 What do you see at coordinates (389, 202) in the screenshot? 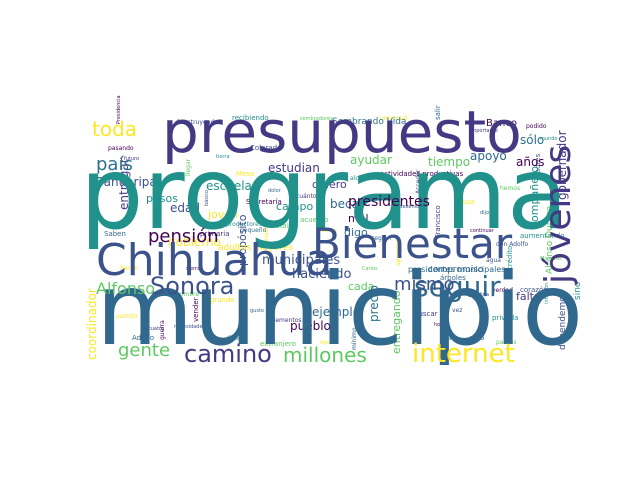
I see `word-presidentes: presidentes` at bounding box center [389, 202].